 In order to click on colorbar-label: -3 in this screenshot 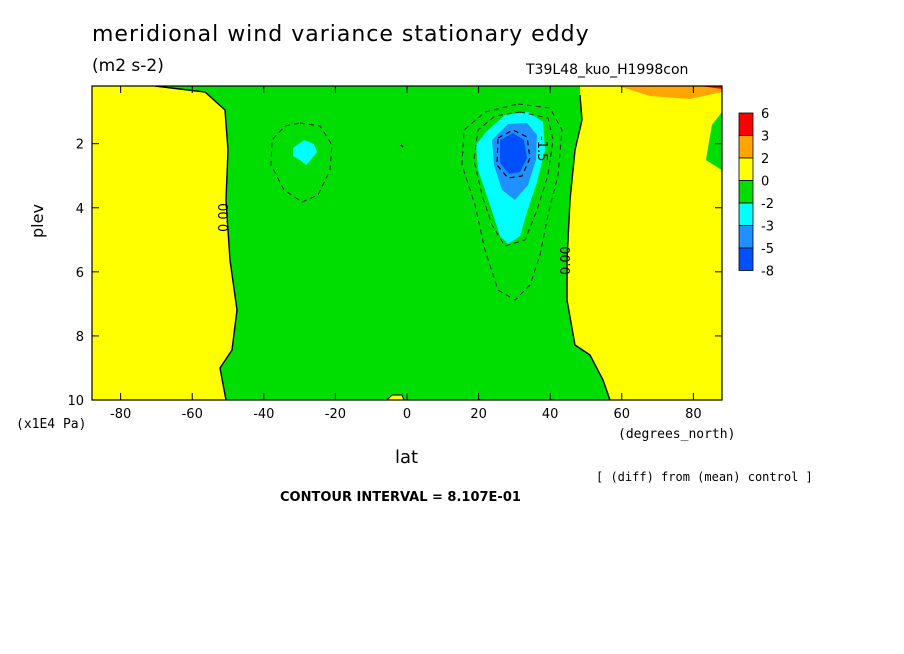, I will do `click(767, 227)`.